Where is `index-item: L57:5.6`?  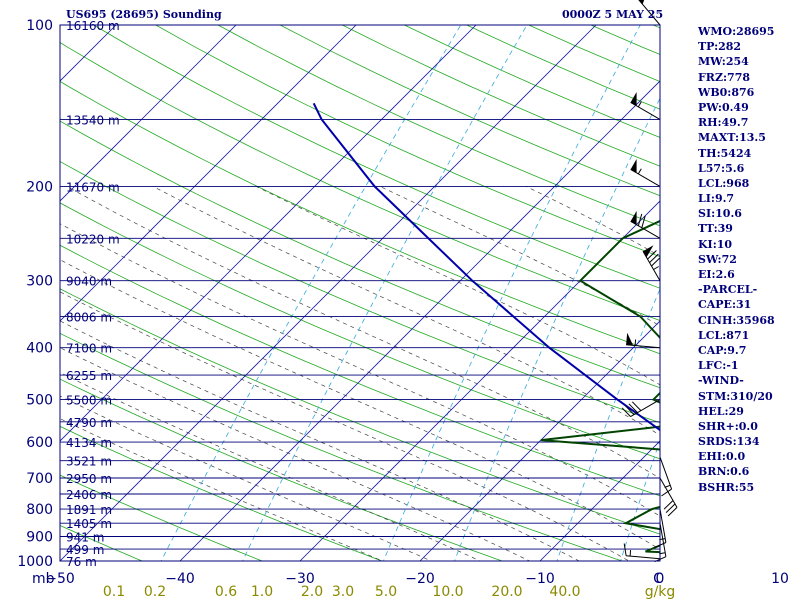
index-item: L57:5.6 is located at coordinates (721, 168).